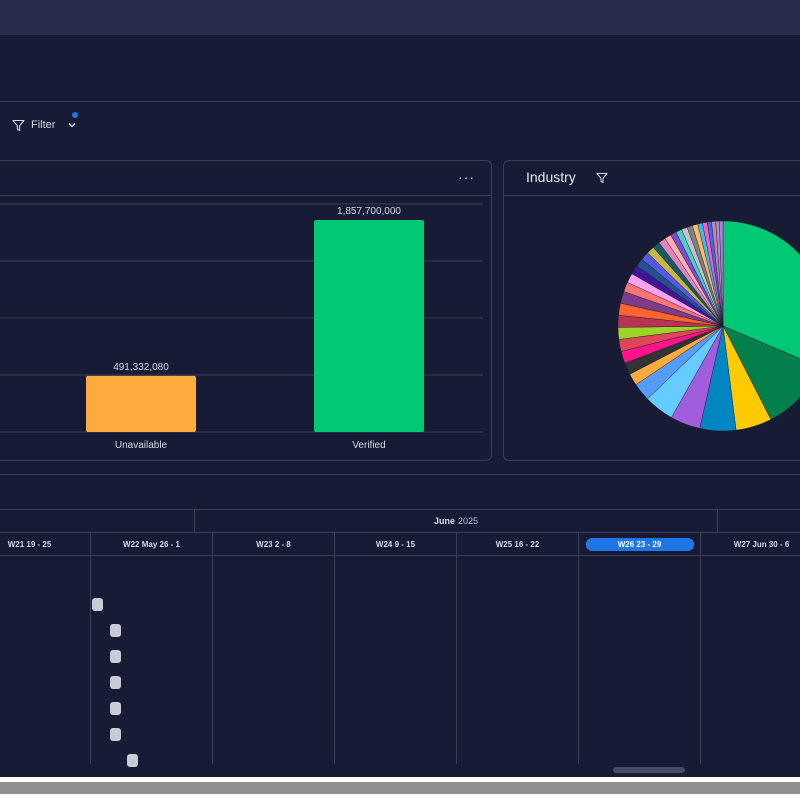  Describe the element at coordinates (273, 544) in the screenshot. I see `week-cell: W23 2 - 8` at that location.